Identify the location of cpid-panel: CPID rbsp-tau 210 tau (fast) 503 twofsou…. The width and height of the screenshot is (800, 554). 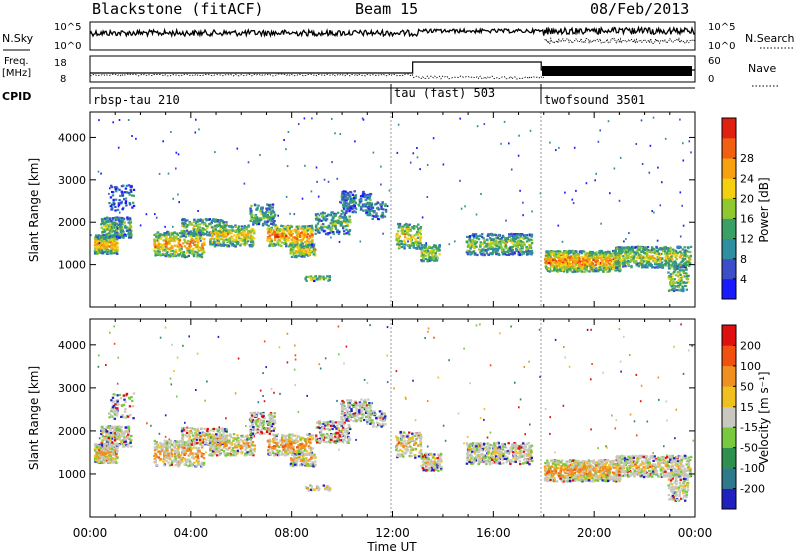
(348, 95).